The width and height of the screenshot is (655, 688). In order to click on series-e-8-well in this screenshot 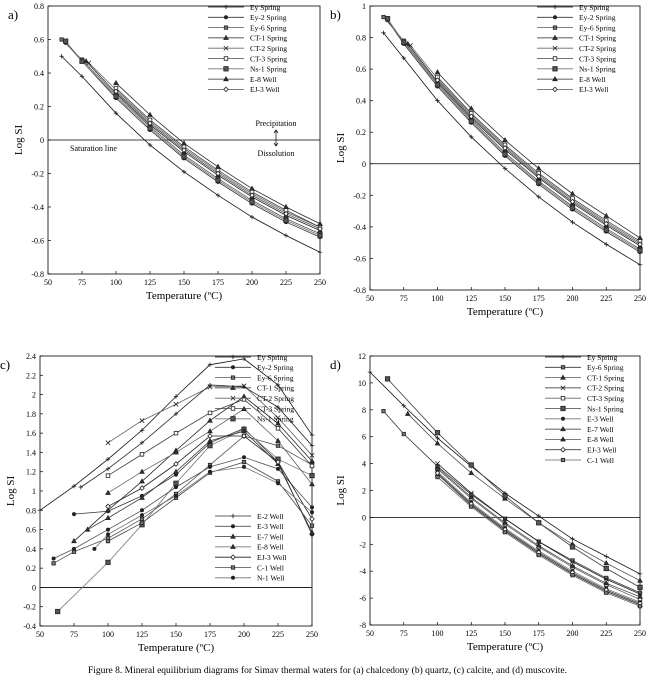, I will do `click(538, 531)`.